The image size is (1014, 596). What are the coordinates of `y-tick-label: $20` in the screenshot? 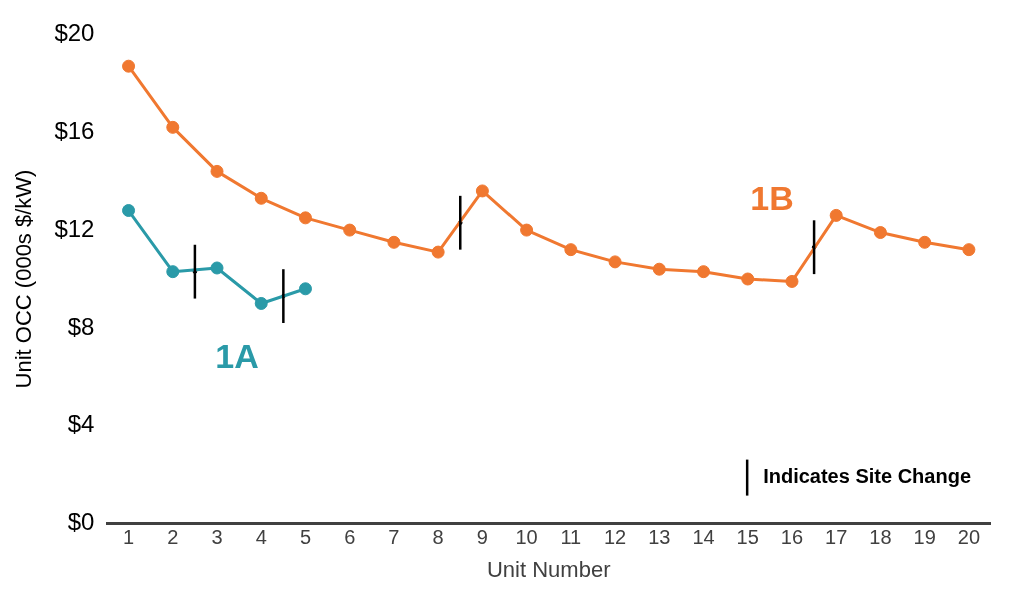 It's located at (74, 33).